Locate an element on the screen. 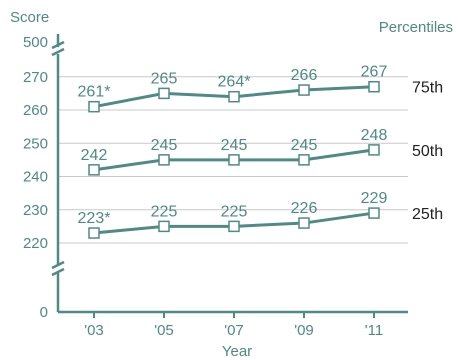 This screenshot has width=458, height=360. percentile-label: 25th is located at coordinates (427, 214).